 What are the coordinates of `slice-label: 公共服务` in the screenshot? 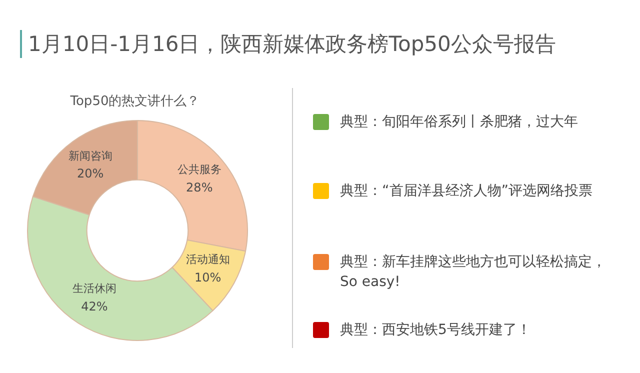 It's located at (199, 169).